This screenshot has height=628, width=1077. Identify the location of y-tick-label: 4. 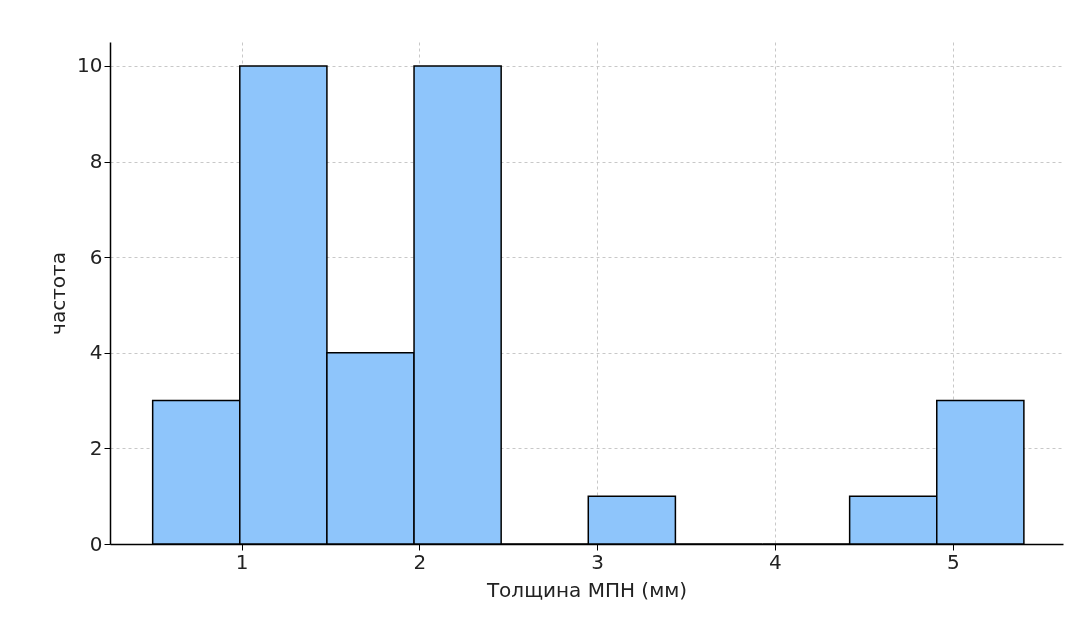
(96, 352).